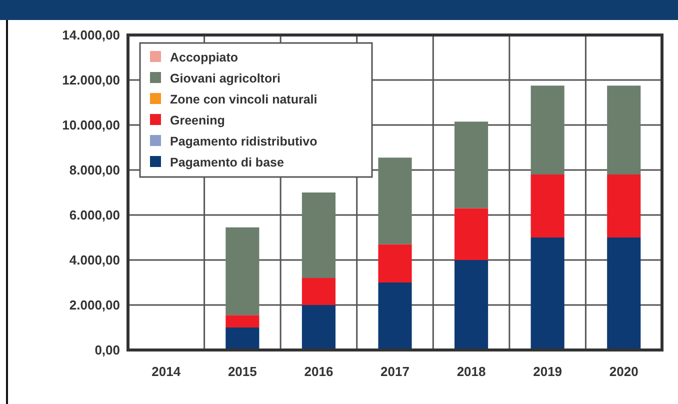 Image resolution: width=678 pixels, height=404 pixels. I want to click on x-tick-label: 2017, so click(395, 371).